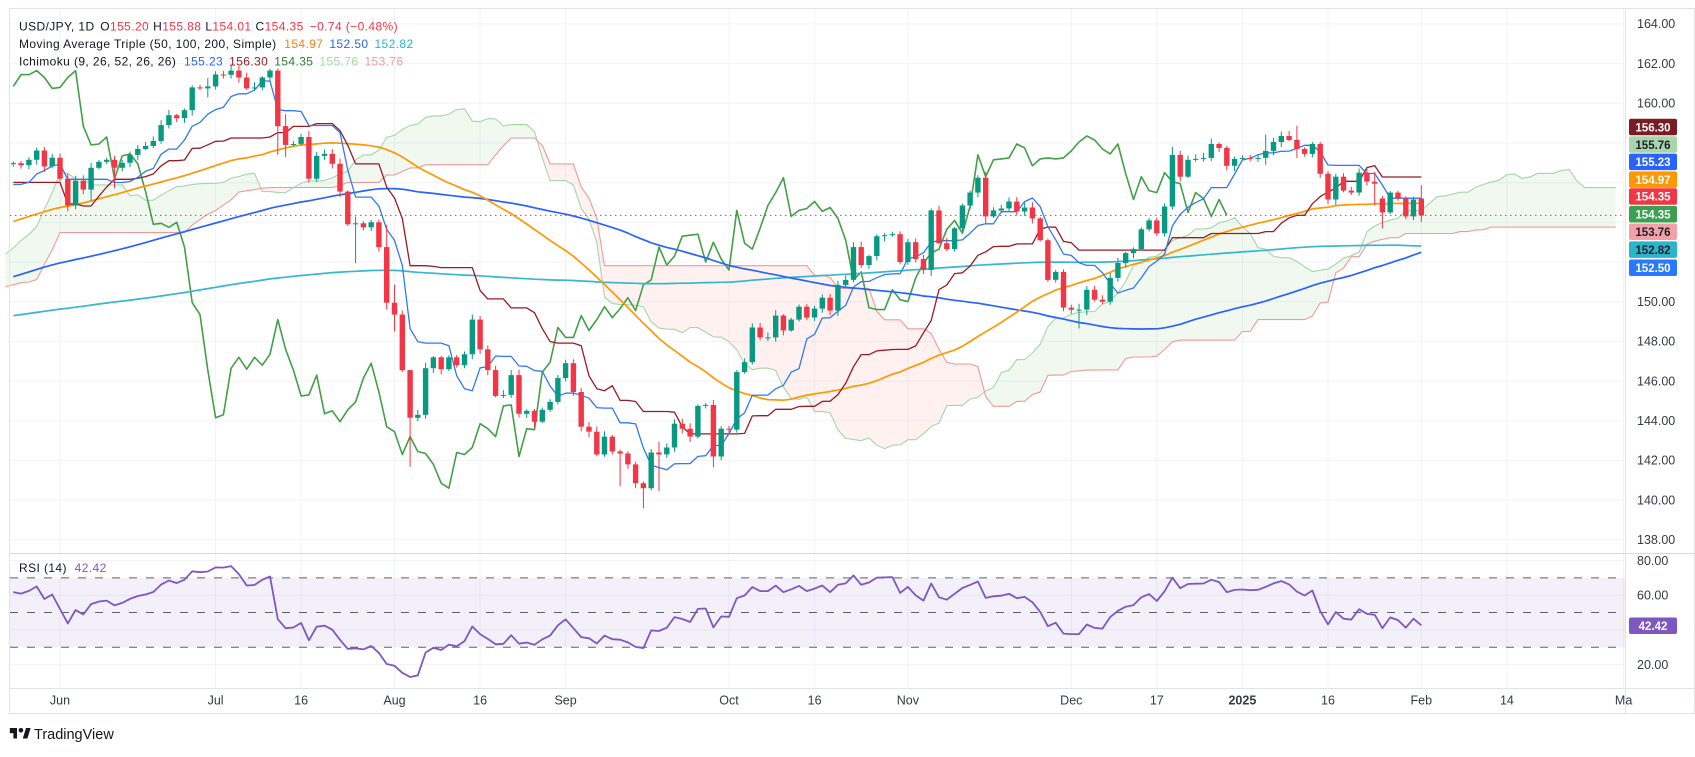 Image resolution: width=1695 pixels, height=757 pixels. What do you see at coordinates (1652, 163) in the screenshot?
I see `svg-text: 155.23` at bounding box center [1652, 163].